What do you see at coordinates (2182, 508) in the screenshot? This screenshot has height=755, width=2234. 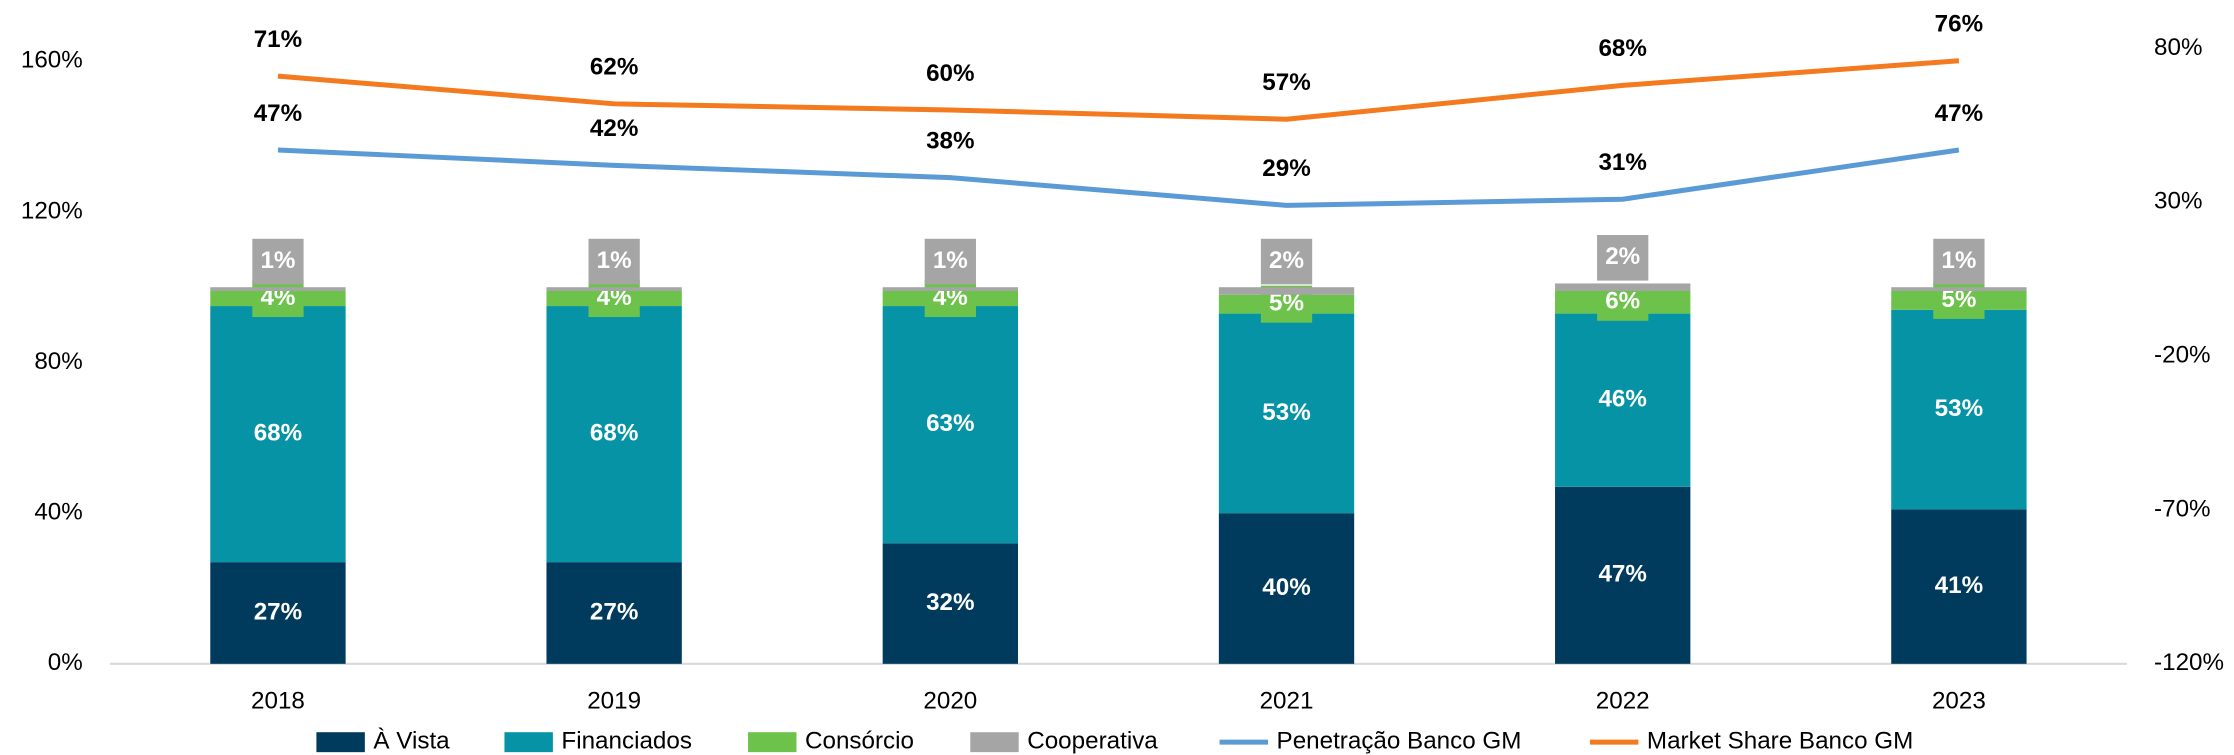 I see `y2-tick-label: -70%` at bounding box center [2182, 508].